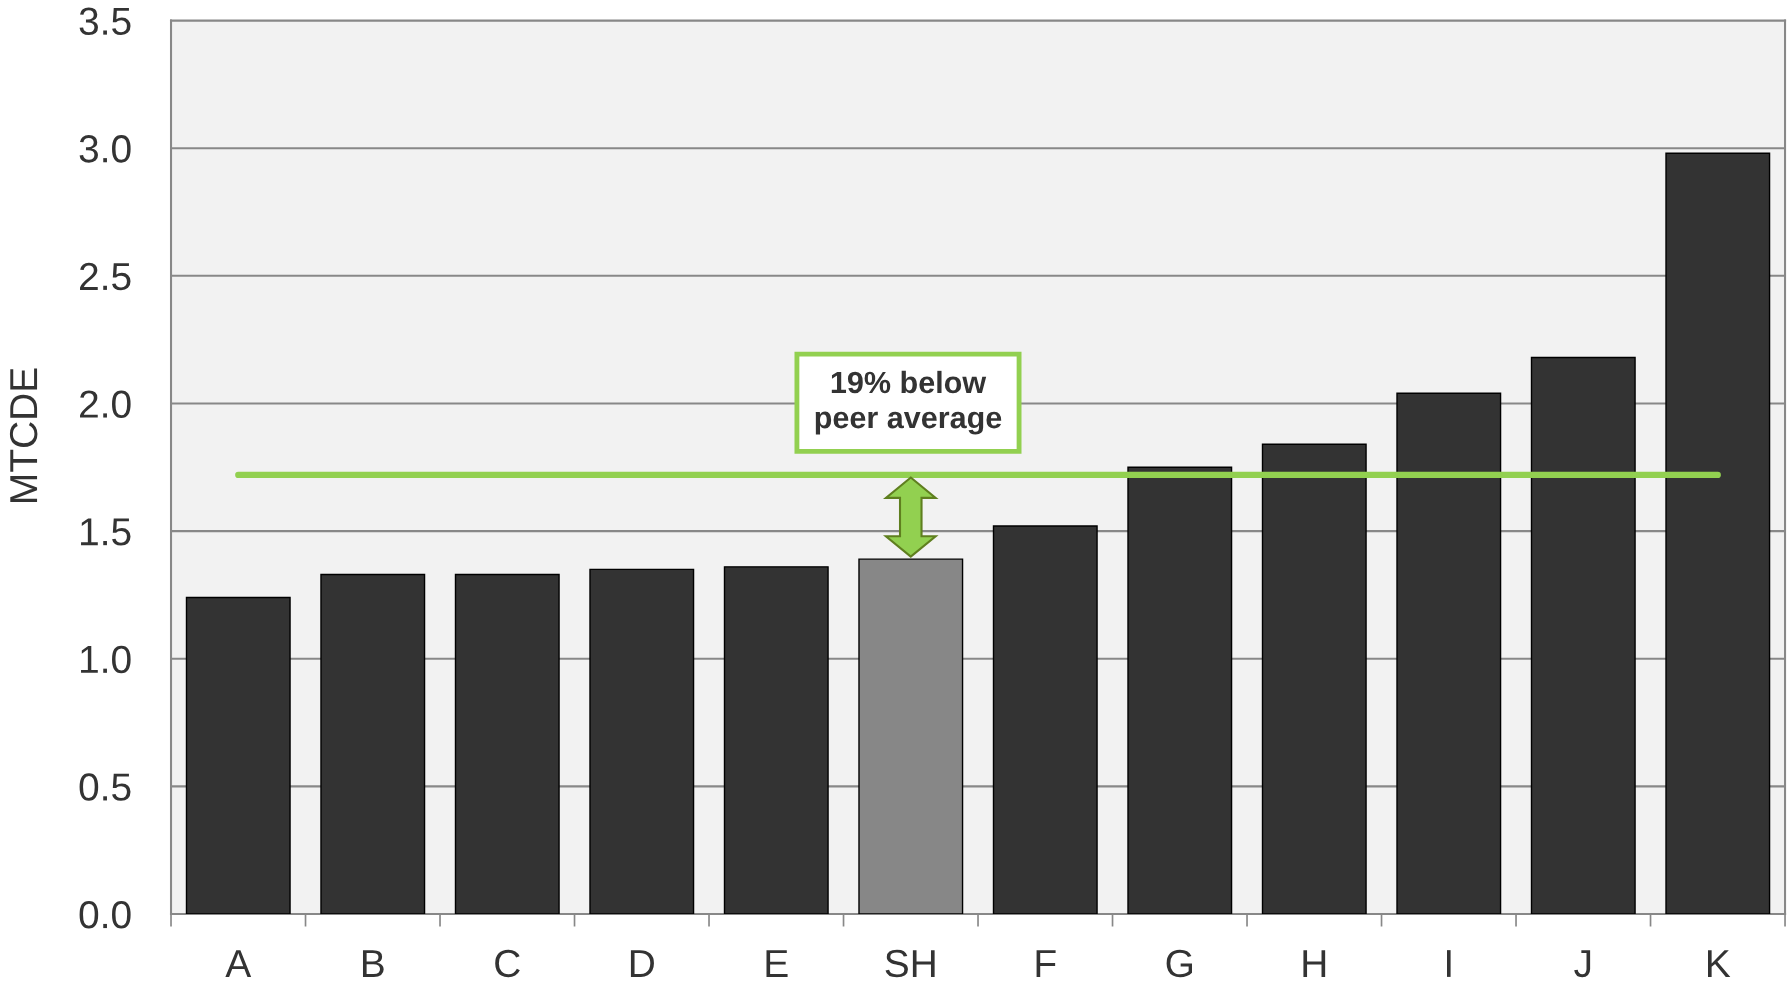  I want to click on x-tick-label: D, so click(642, 963).